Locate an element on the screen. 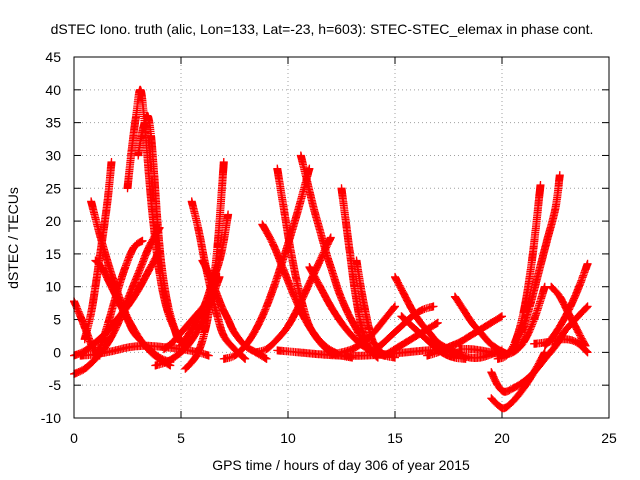 This screenshot has width=640, height=480. y-axis-label: dSTEC / TECUs is located at coordinates (13, 238).